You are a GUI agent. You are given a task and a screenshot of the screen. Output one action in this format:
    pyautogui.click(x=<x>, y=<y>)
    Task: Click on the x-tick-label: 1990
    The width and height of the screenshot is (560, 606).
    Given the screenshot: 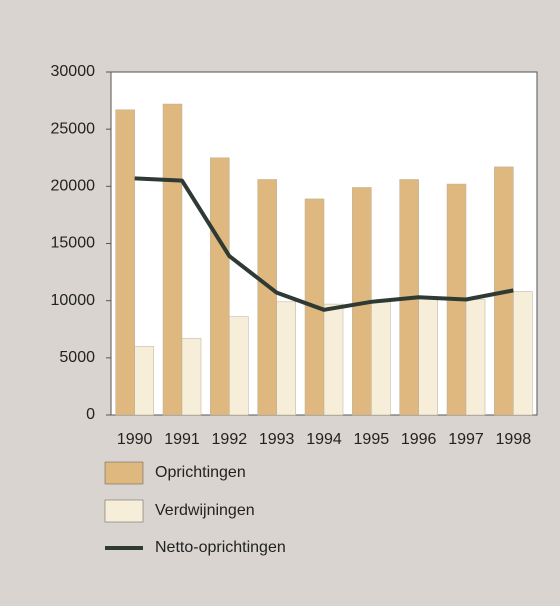 What is the action you would take?
    pyautogui.click(x=135, y=439)
    